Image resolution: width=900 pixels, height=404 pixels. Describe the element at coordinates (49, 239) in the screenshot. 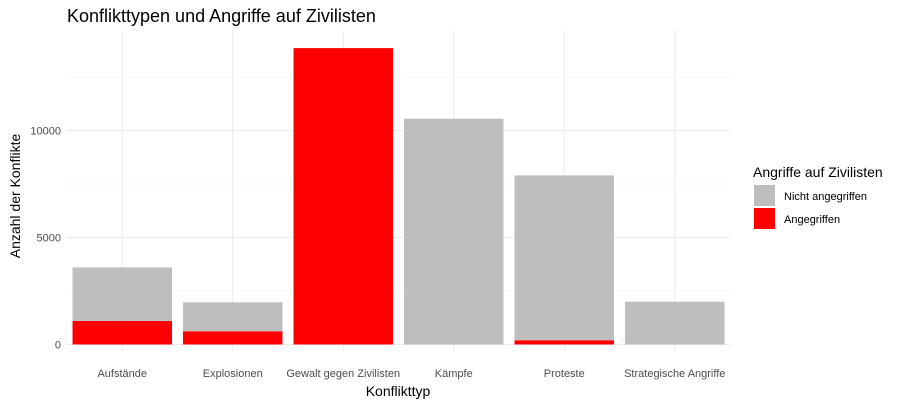

I see `y-tick-label: 5000` at that location.